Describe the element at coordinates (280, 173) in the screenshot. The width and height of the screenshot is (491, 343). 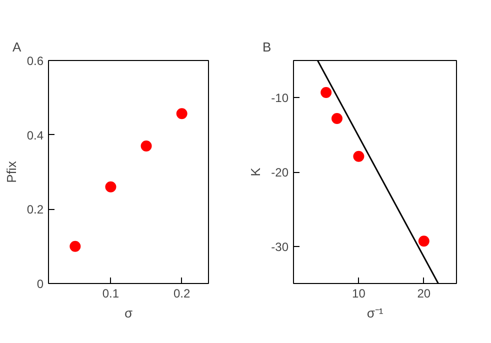
I see `y-tick-label: -20` at that location.